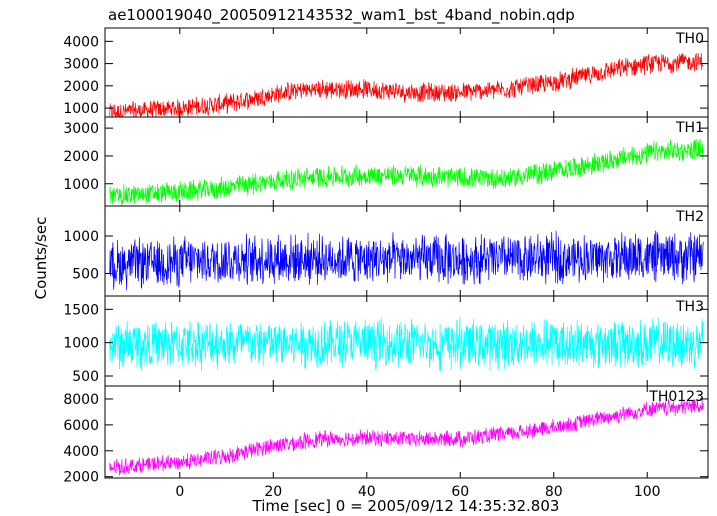  What do you see at coordinates (367, 492) in the screenshot?
I see `x-tick-label: 40` at bounding box center [367, 492].